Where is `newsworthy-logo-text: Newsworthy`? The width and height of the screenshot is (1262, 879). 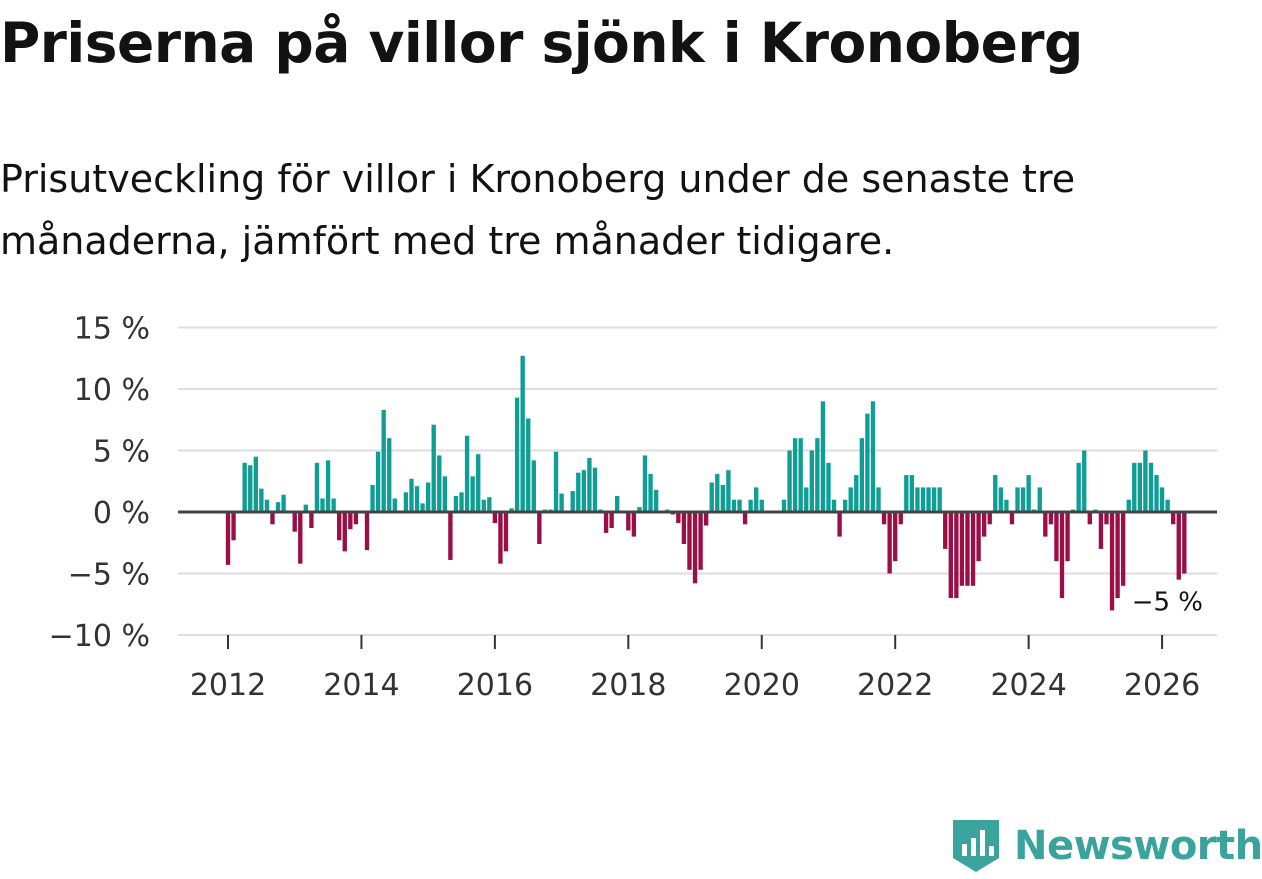 newsworthy-logo-text: Newsworthy is located at coordinates (1138, 846).